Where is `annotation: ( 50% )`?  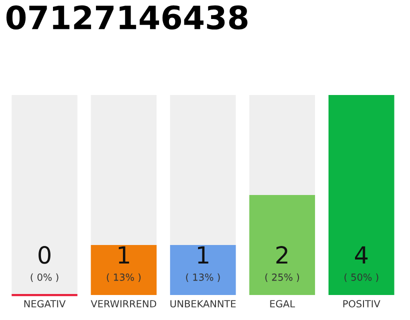
annotation: ( 50% ) is located at coordinates (361, 277).